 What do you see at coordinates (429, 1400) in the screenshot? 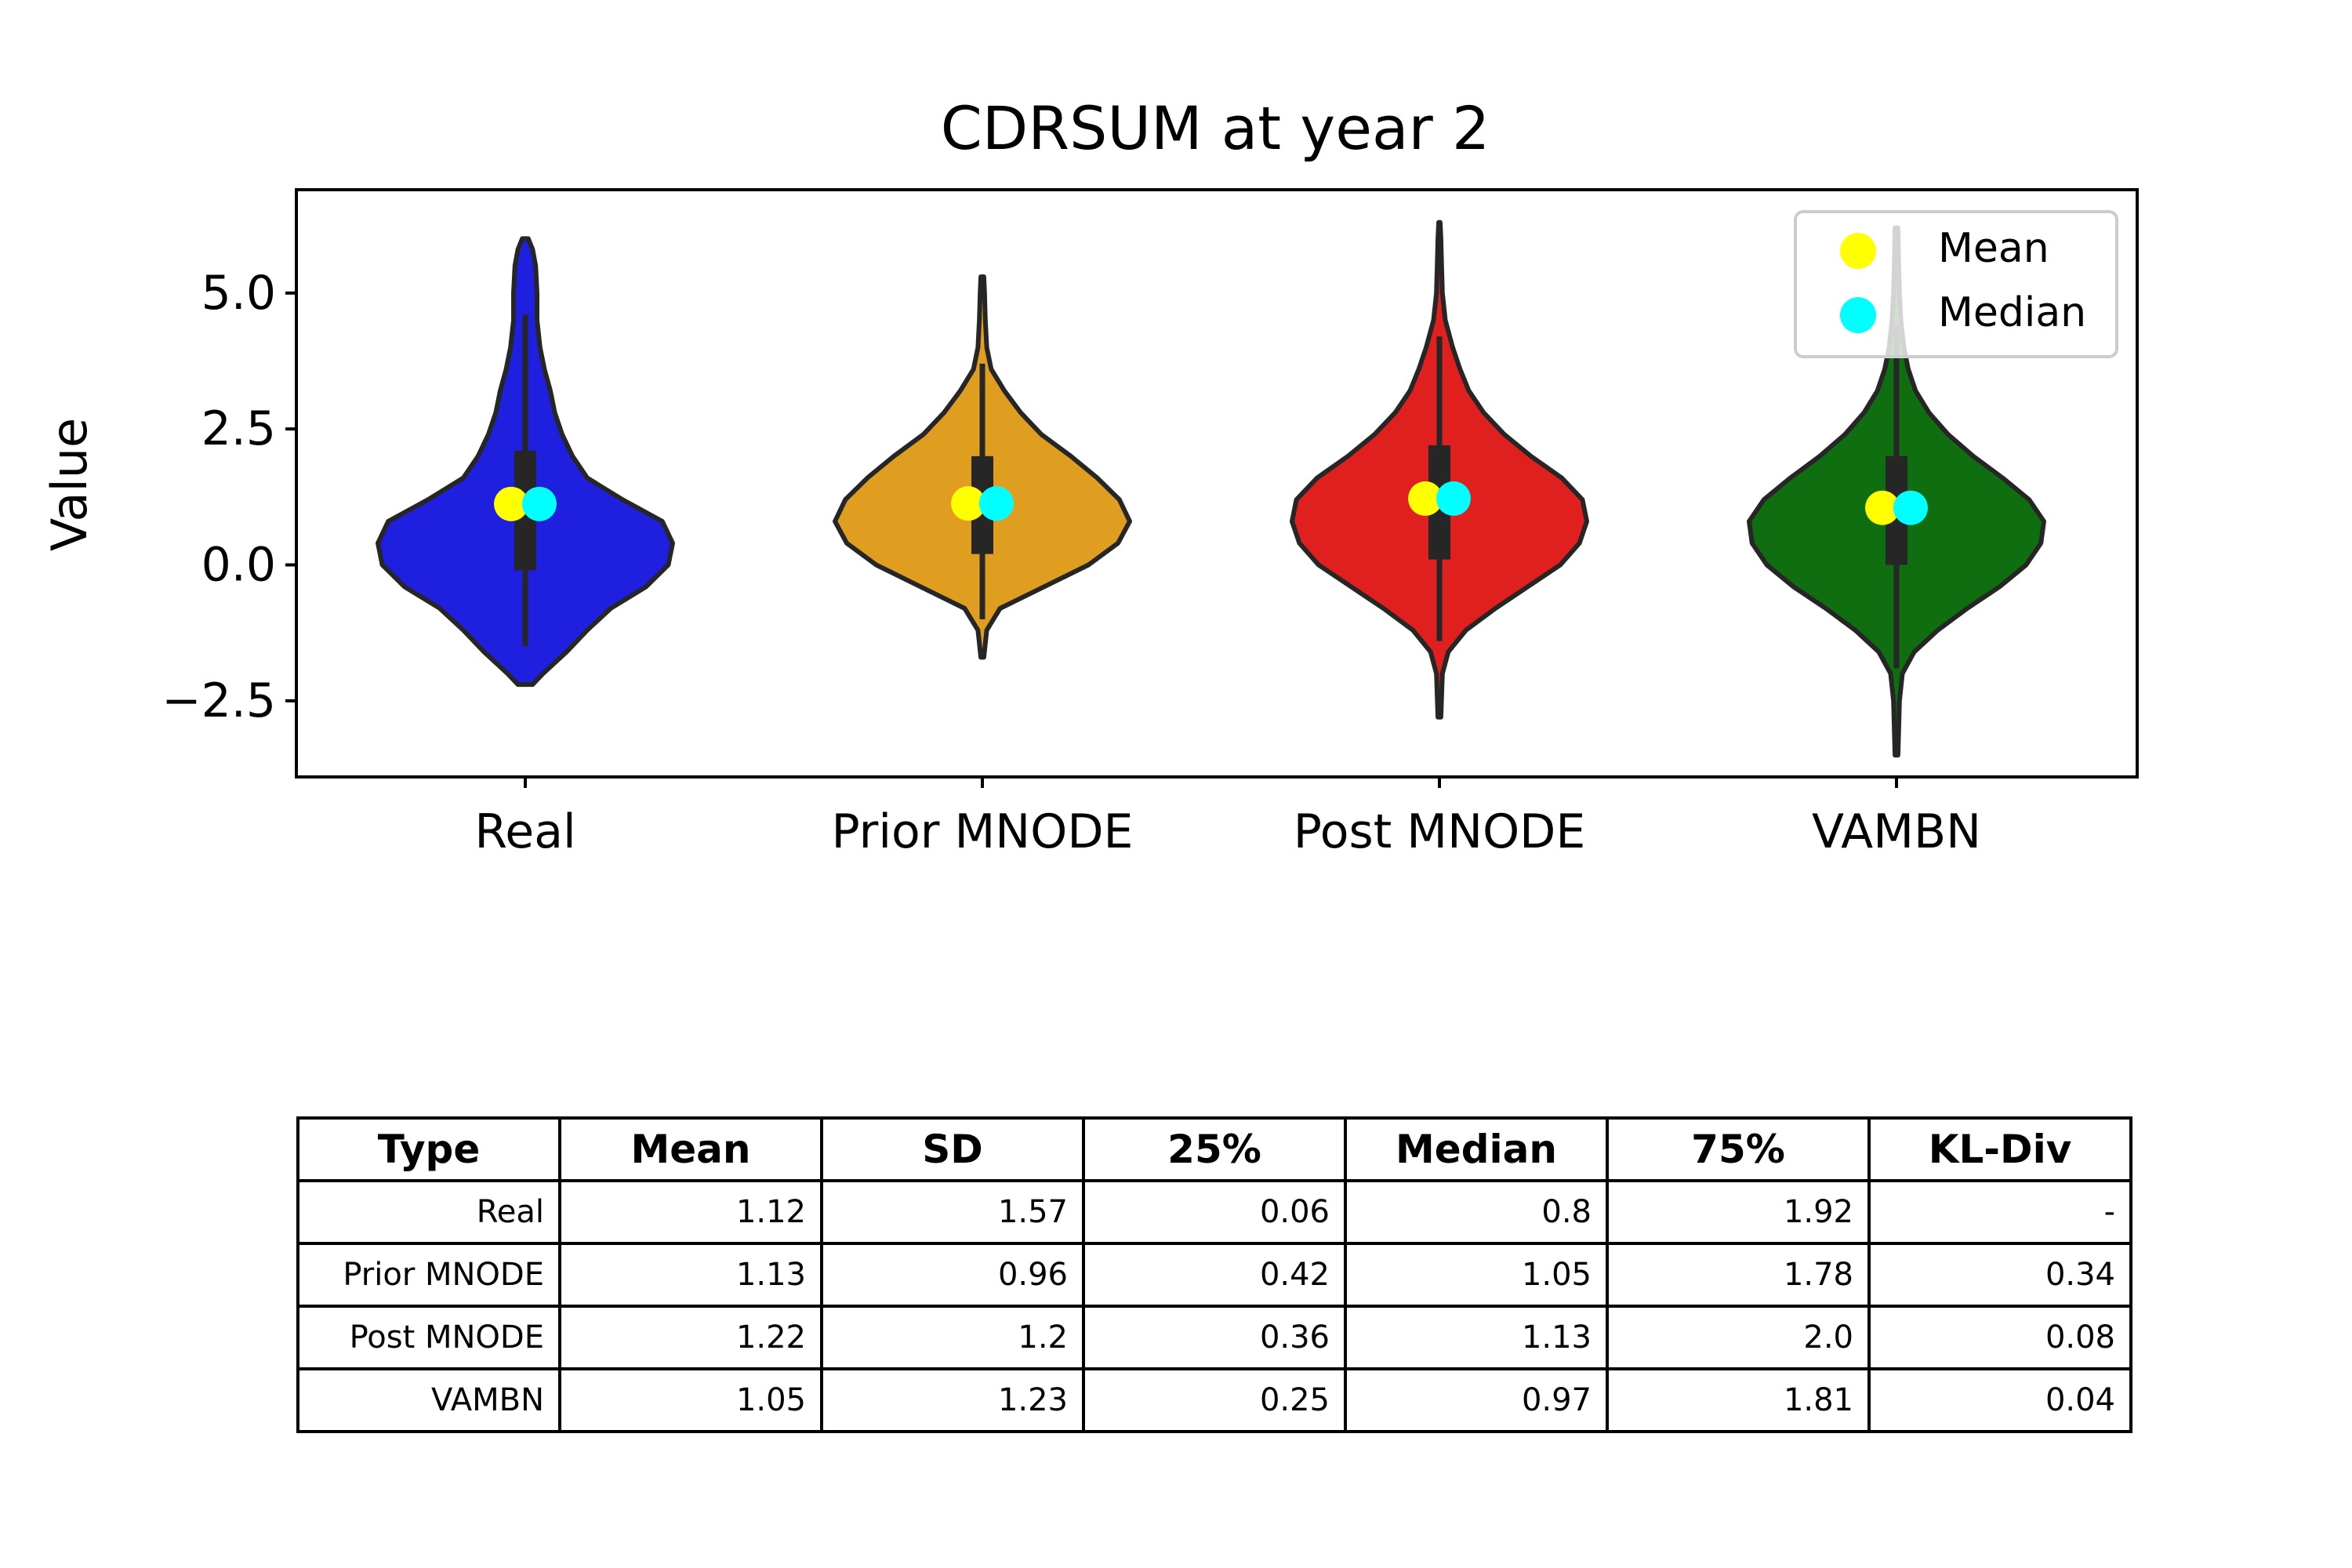
I see `table-cell: VAMBN` at bounding box center [429, 1400].